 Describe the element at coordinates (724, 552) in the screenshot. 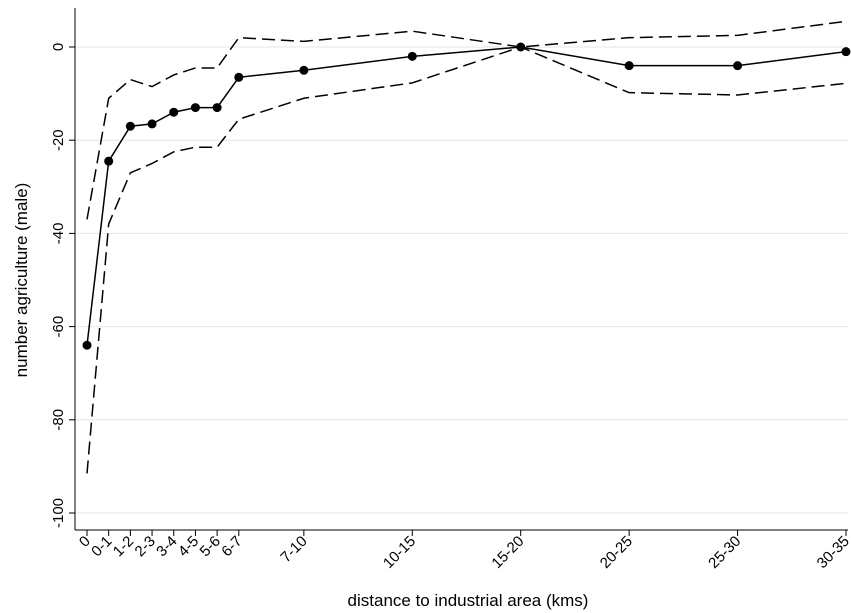

I see `x-tick-label: 25-30` at that location.